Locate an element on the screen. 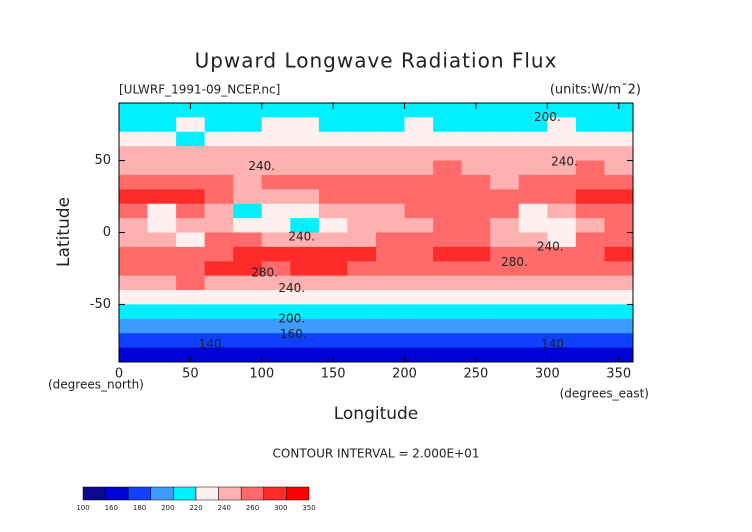  y-tick-label: 0 is located at coordinates (107, 232).